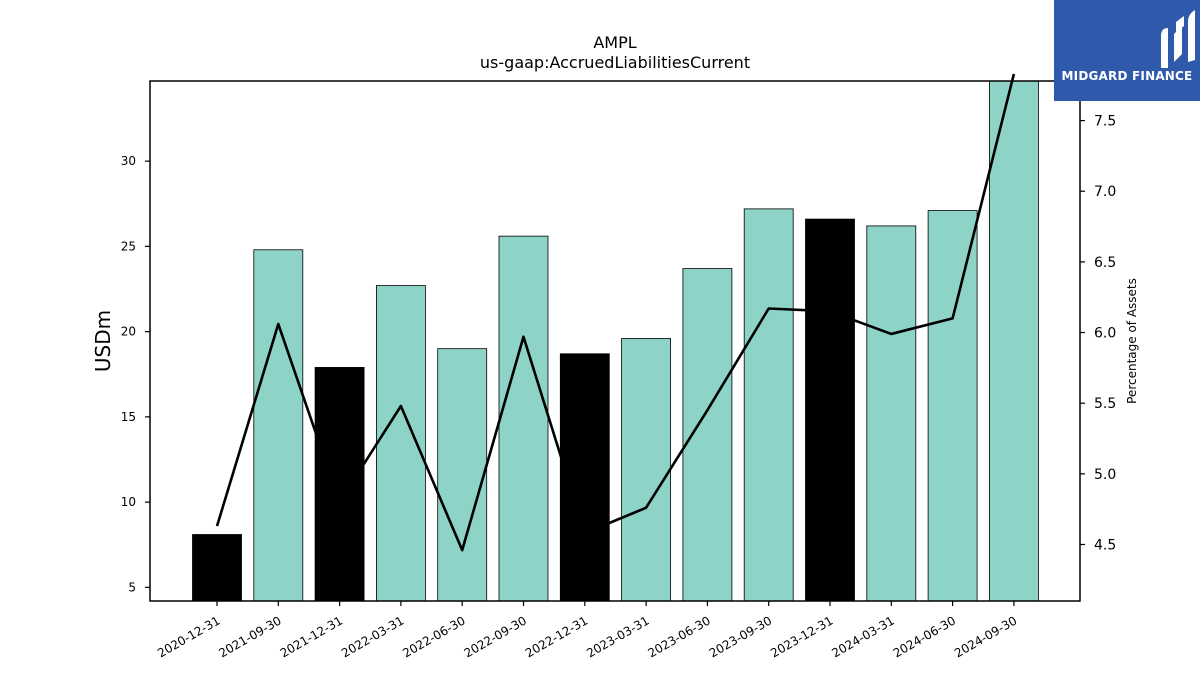 Image resolution: width=1200 pixels, height=675 pixels. Describe the element at coordinates (128, 332) in the screenshot. I see `y-tick-label: 20` at that location.